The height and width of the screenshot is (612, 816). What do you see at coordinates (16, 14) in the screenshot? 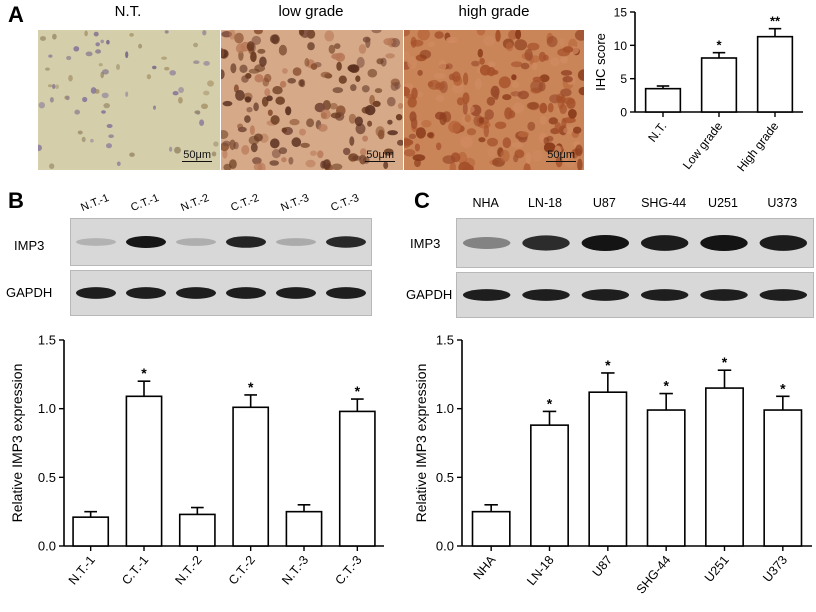
I see `panel-a-letter: A` at bounding box center [16, 14].